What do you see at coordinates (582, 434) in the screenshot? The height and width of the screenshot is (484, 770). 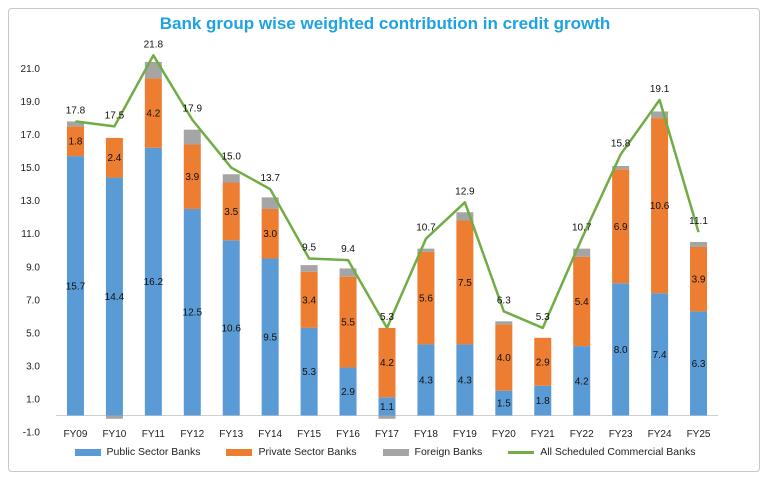 I see `x-tick-label: FY22` at bounding box center [582, 434].